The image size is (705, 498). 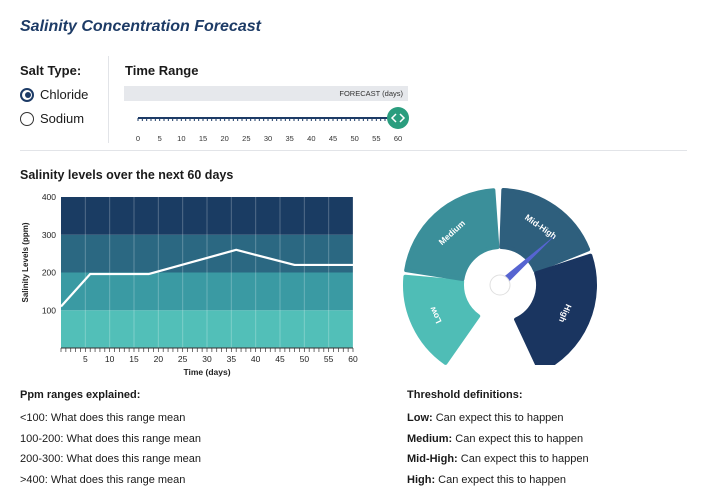 What do you see at coordinates (27, 118) in the screenshot?
I see `radio-sodium-circle` at bounding box center [27, 118].